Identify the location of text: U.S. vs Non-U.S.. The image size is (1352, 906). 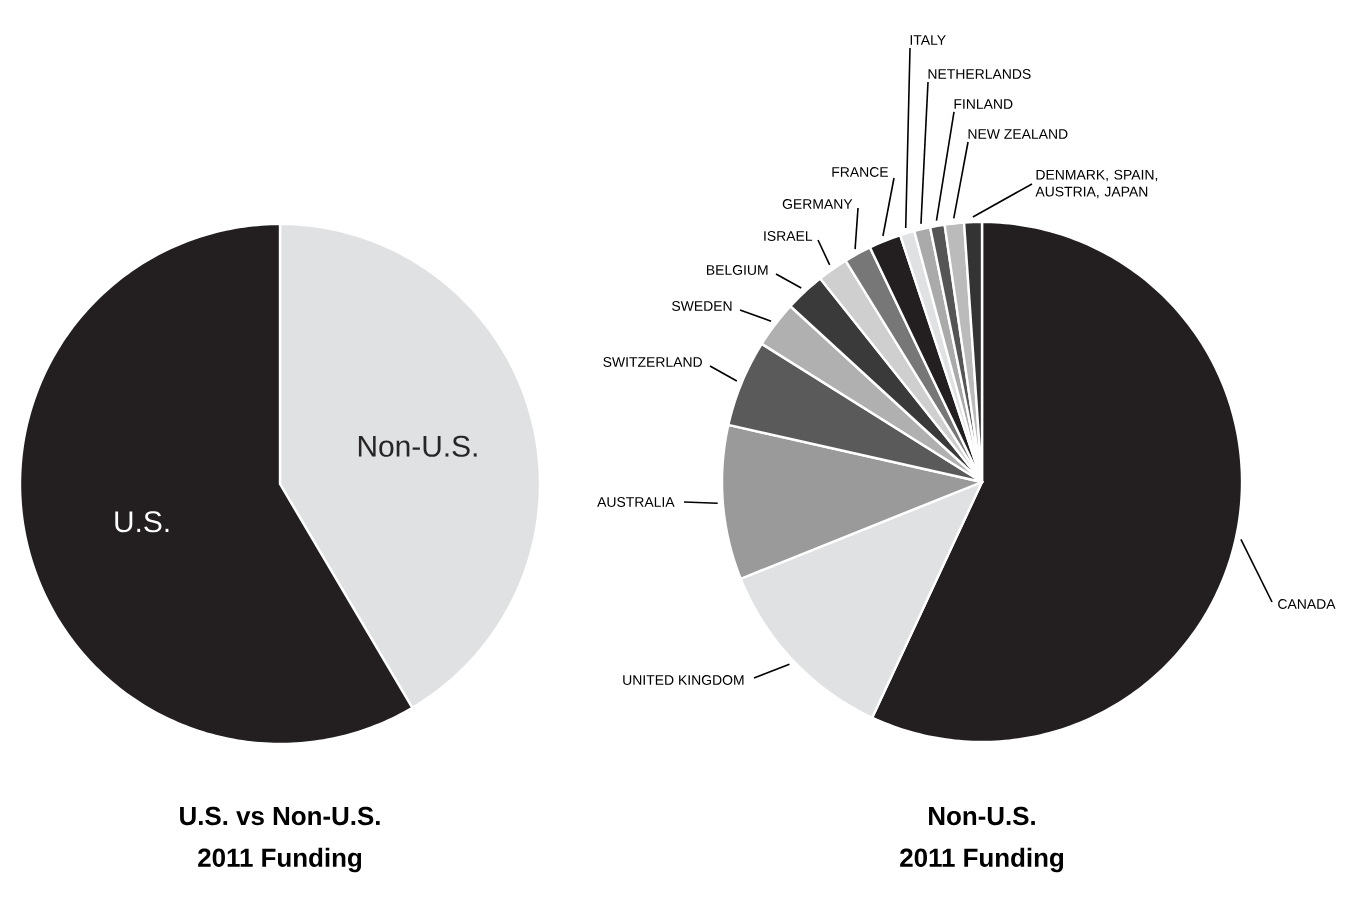
(280, 816).